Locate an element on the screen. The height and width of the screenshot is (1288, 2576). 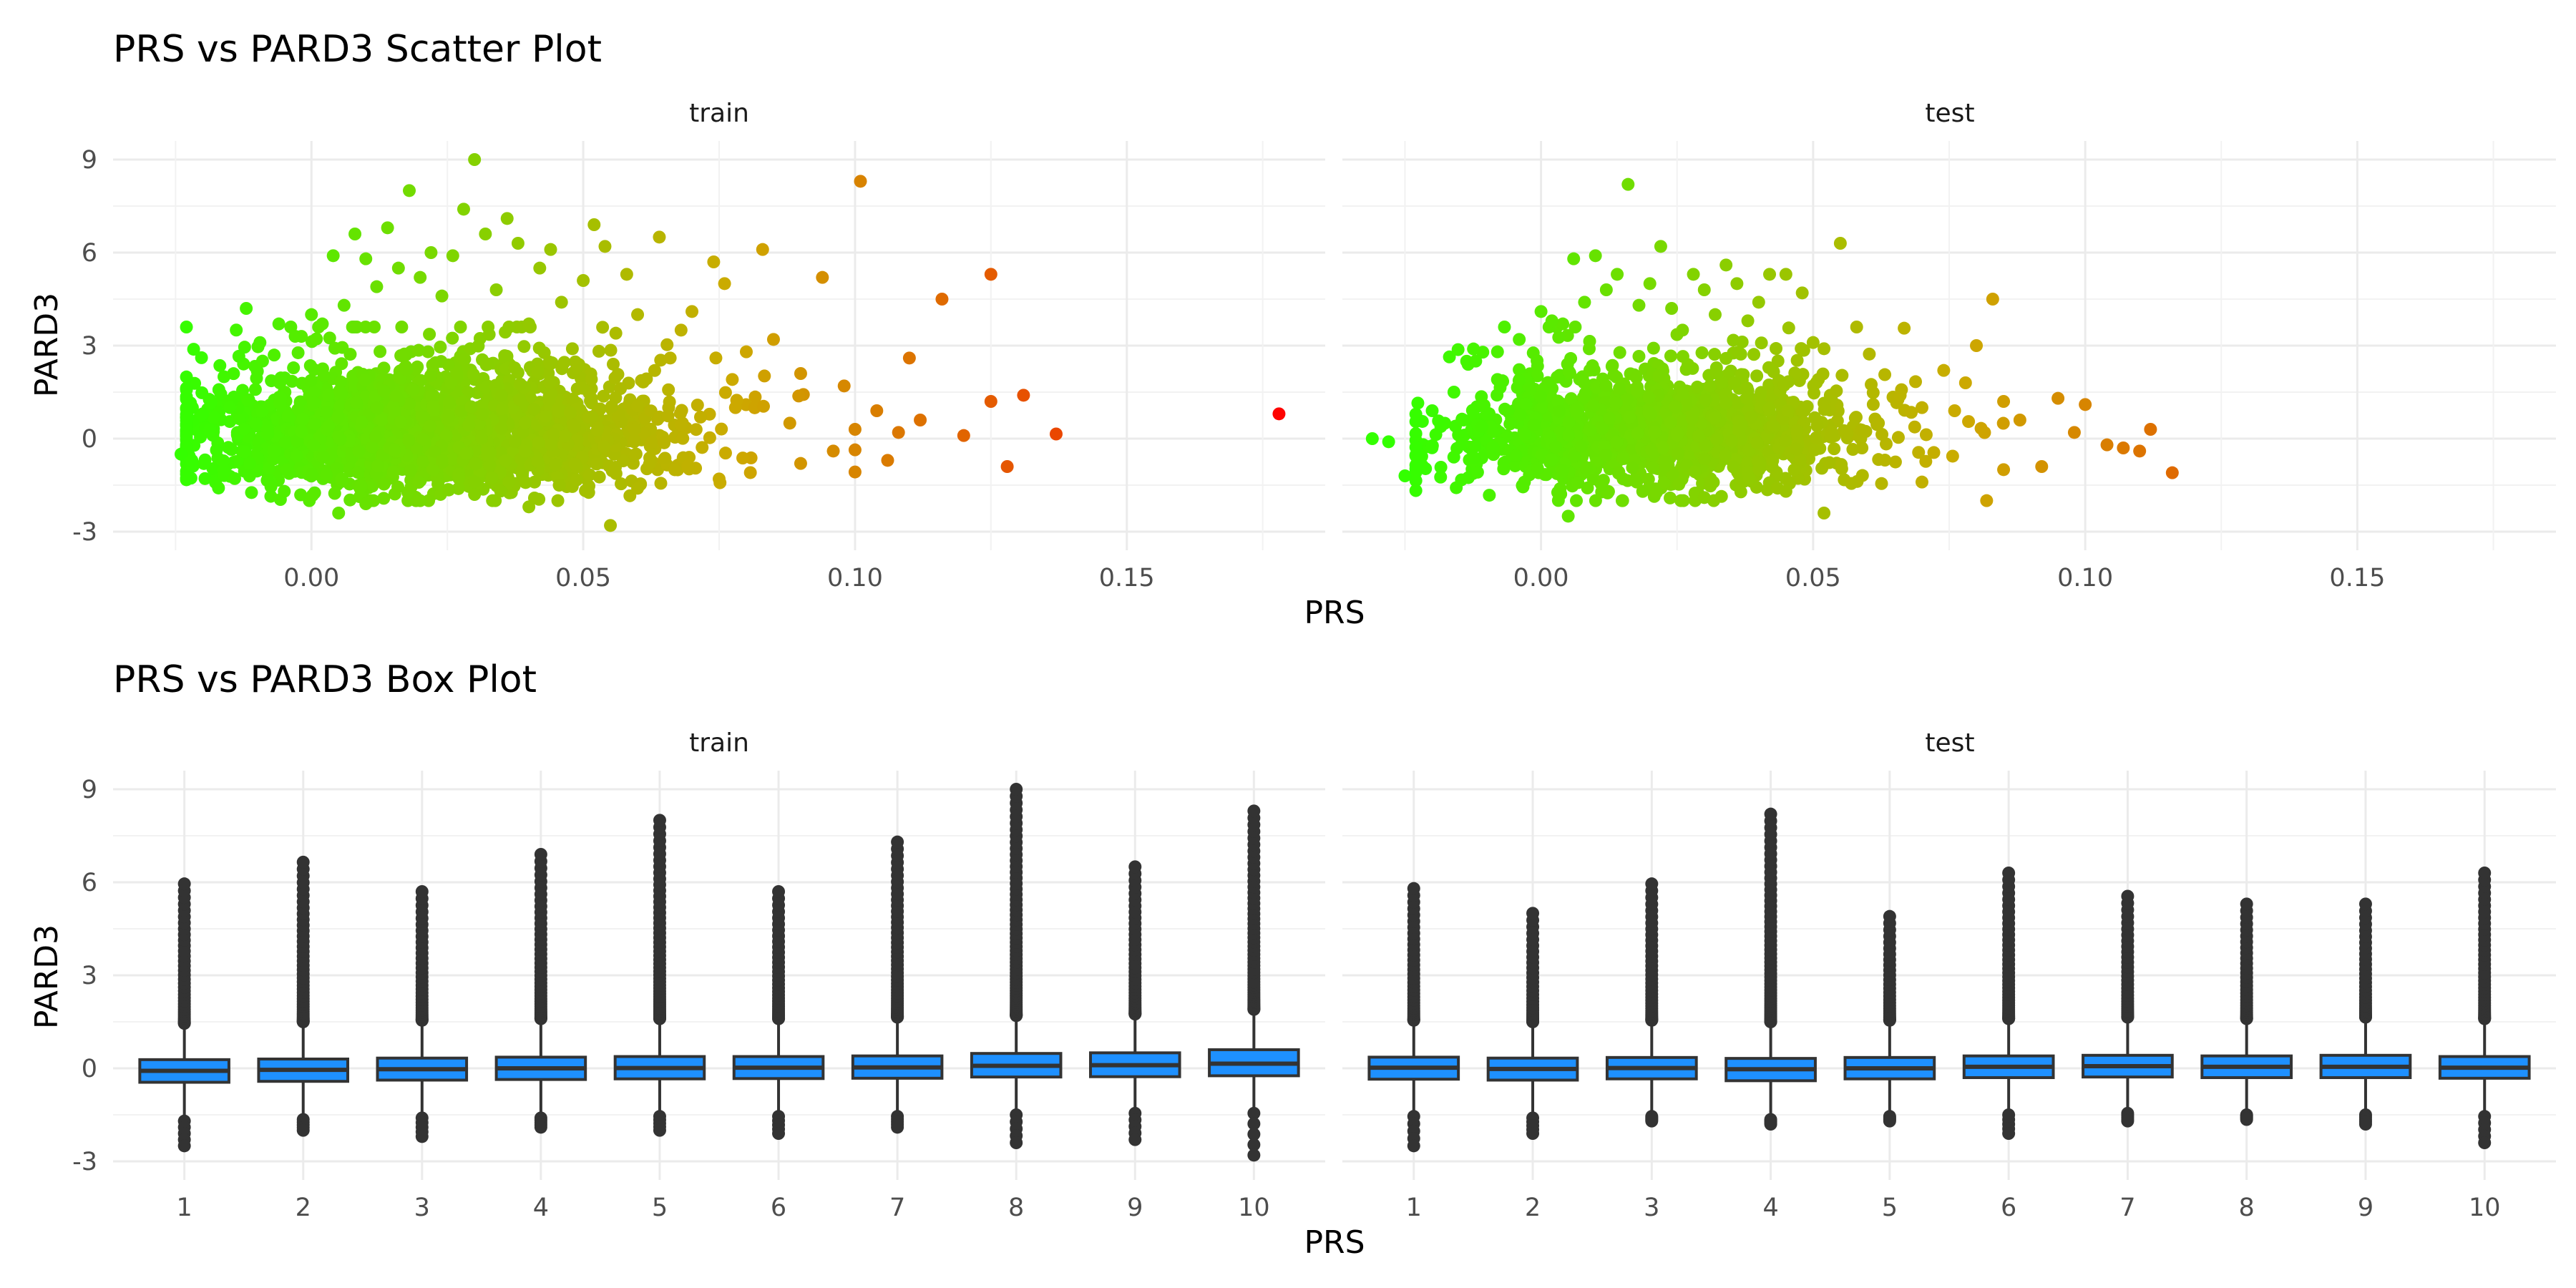
box-x-tick-label: 1 is located at coordinates (184, 1208).